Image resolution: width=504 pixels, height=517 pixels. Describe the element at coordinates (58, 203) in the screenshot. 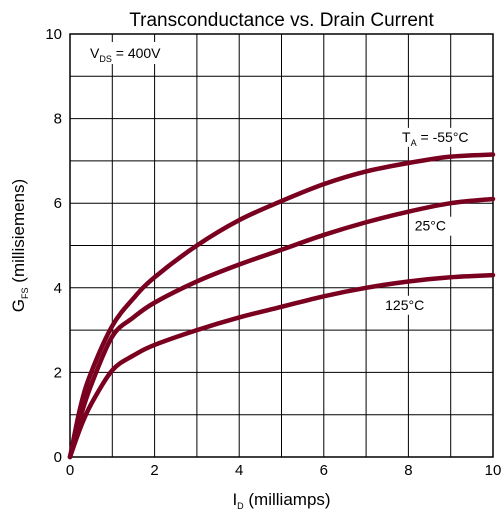

I see `y-tick-label: 6` at that location.